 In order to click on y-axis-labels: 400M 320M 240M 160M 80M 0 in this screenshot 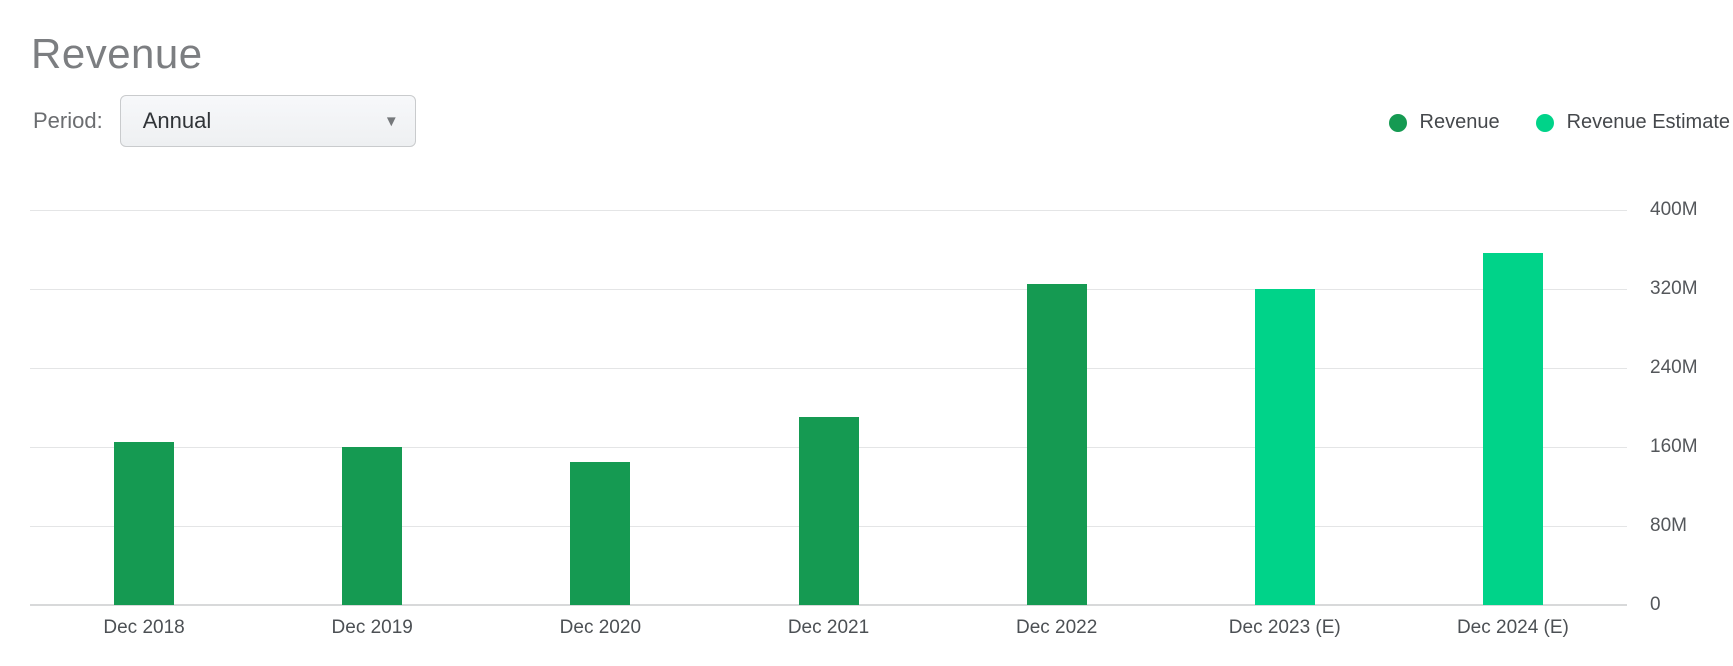, I will do `click(1690, 407)`.